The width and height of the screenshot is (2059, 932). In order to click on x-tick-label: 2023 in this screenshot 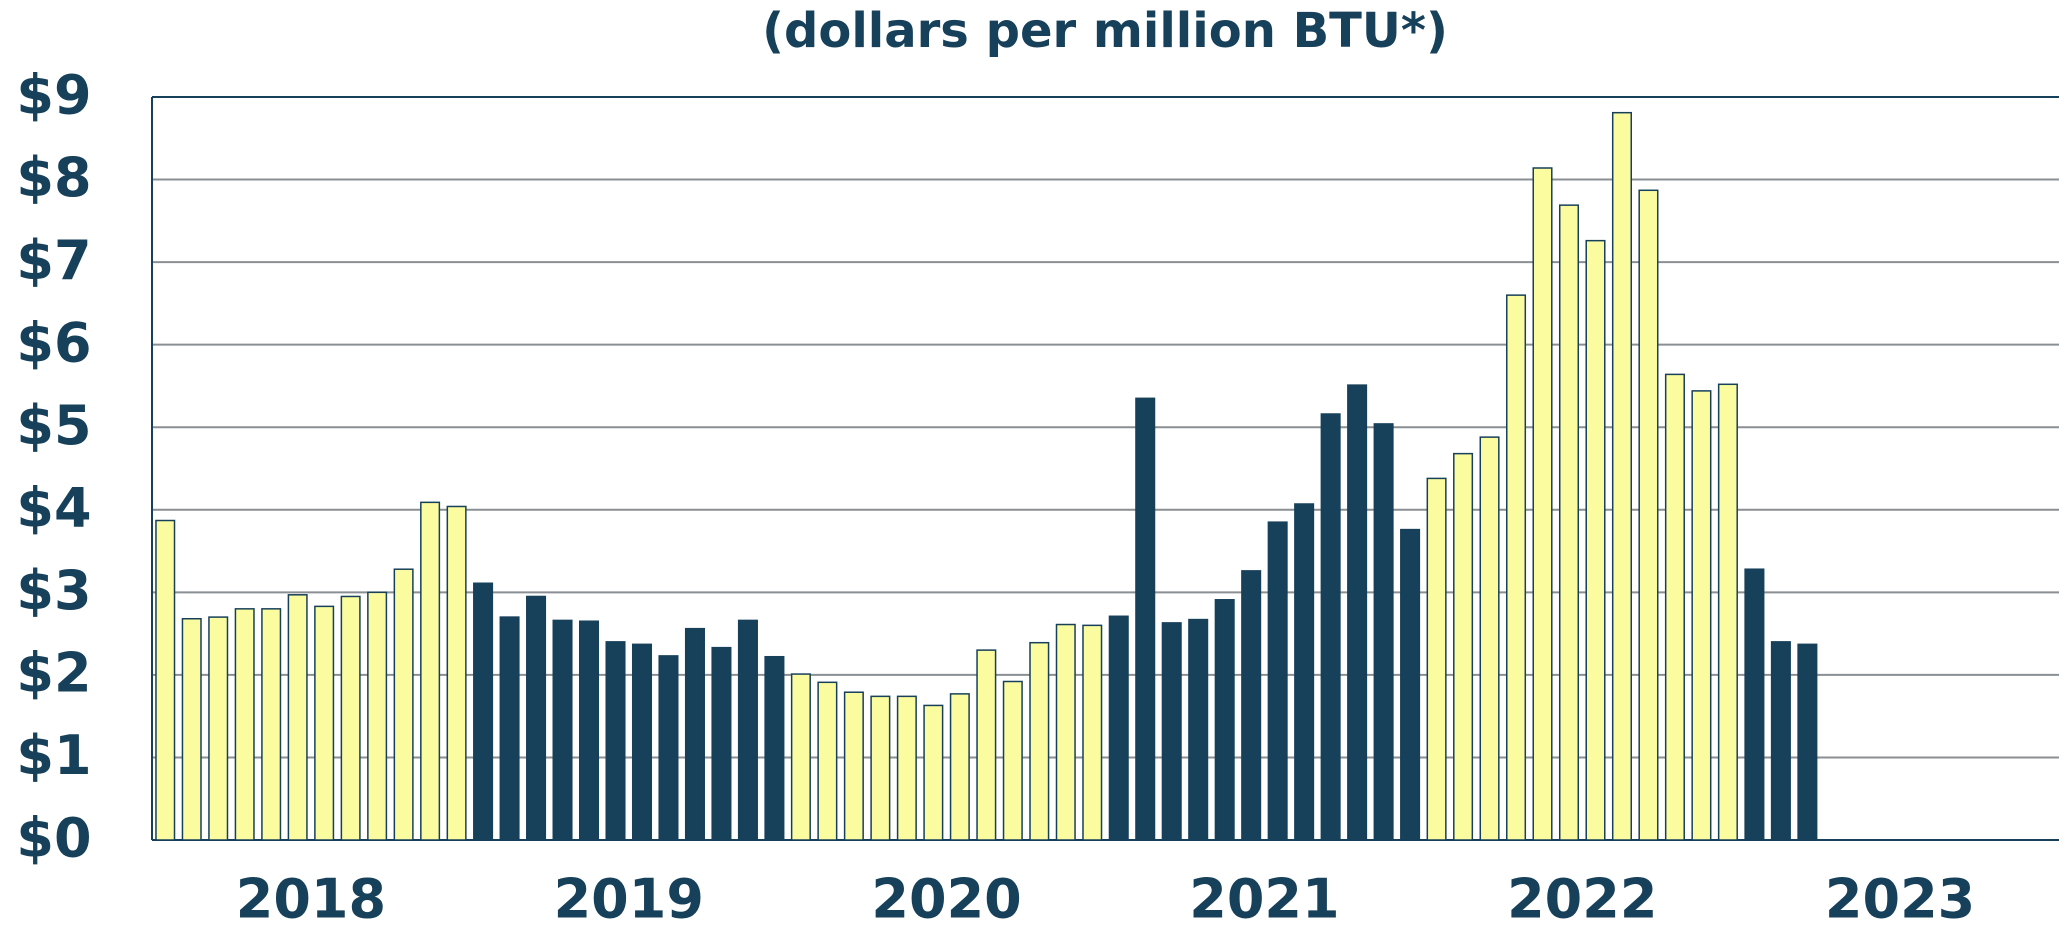, I will do `click(1900, 899)`.